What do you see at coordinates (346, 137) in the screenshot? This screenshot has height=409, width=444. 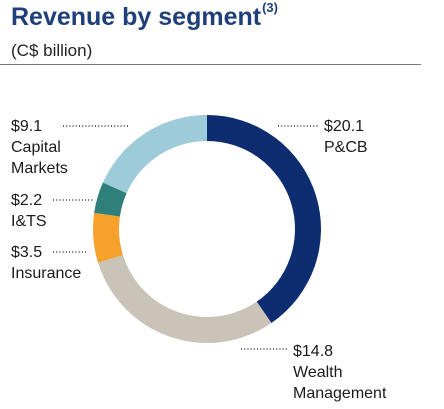 I see `label-pcb: $20.1 P&CB` at bounding box center [346, 137].